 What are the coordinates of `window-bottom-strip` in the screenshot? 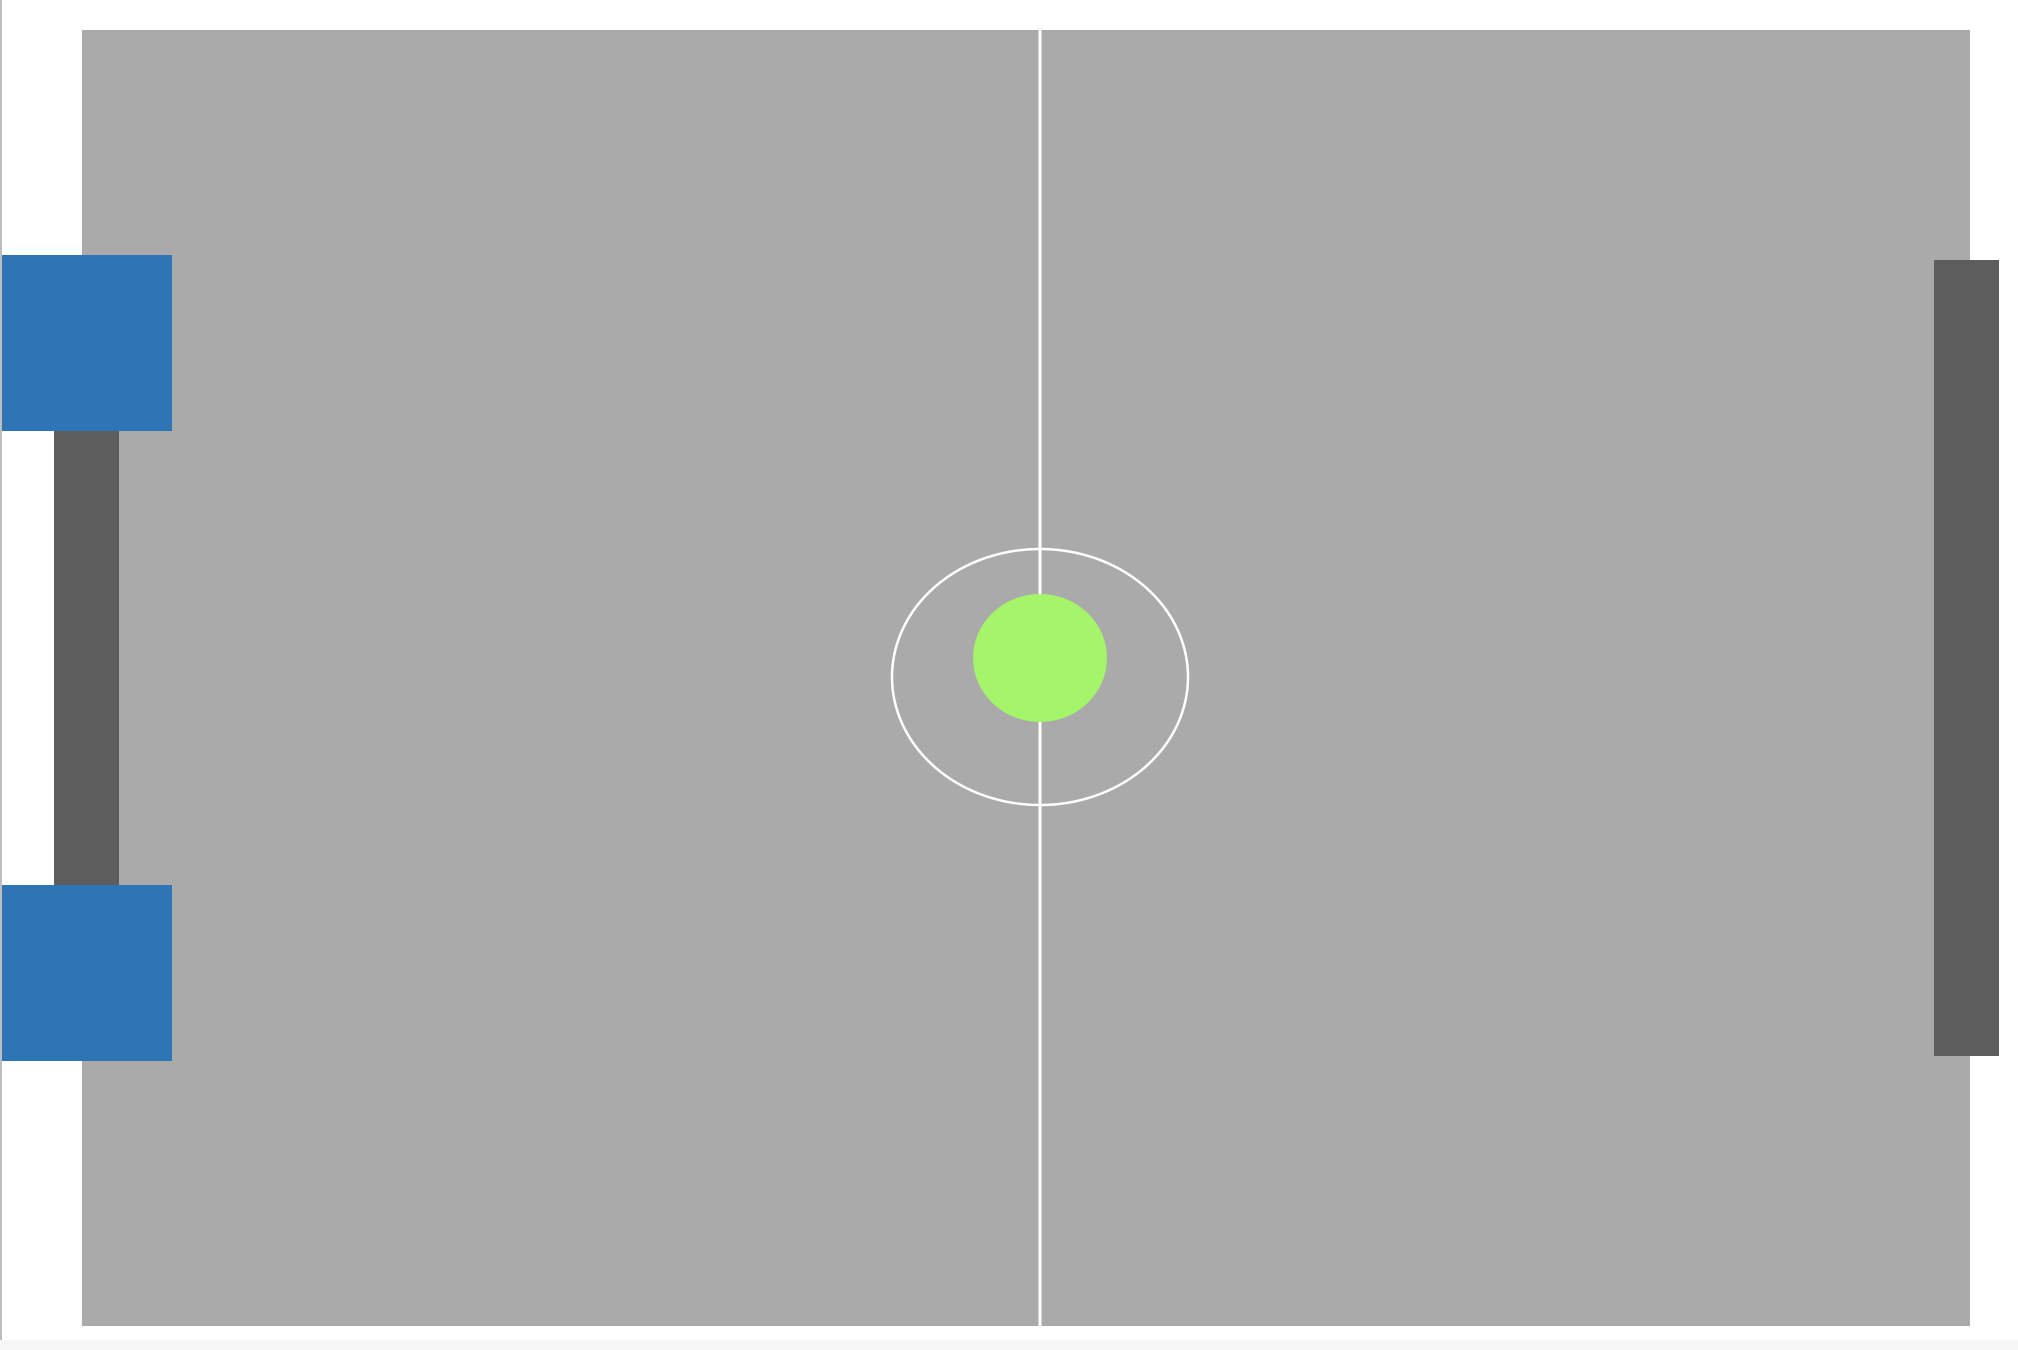 It's located at (1009, 1345).